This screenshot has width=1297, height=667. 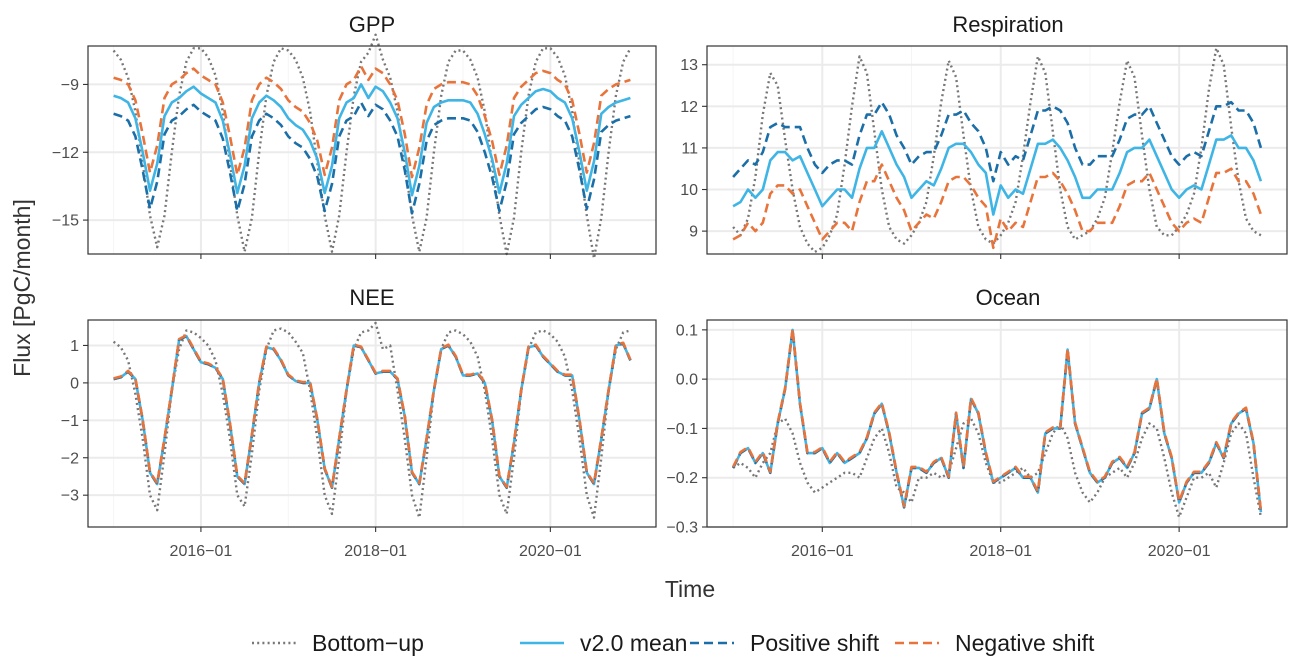 I want to click on legend-item-negative-shift: Negative shift, so click(x=995, y=643).